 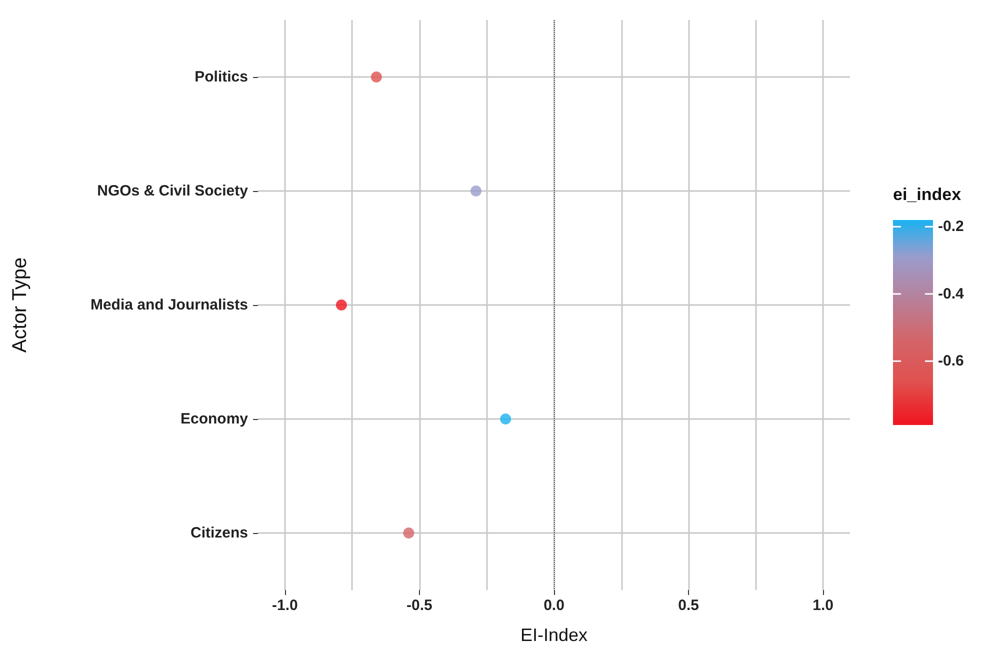 I want to click on x-tick-label: -0.5, so click(x=419, y=605).